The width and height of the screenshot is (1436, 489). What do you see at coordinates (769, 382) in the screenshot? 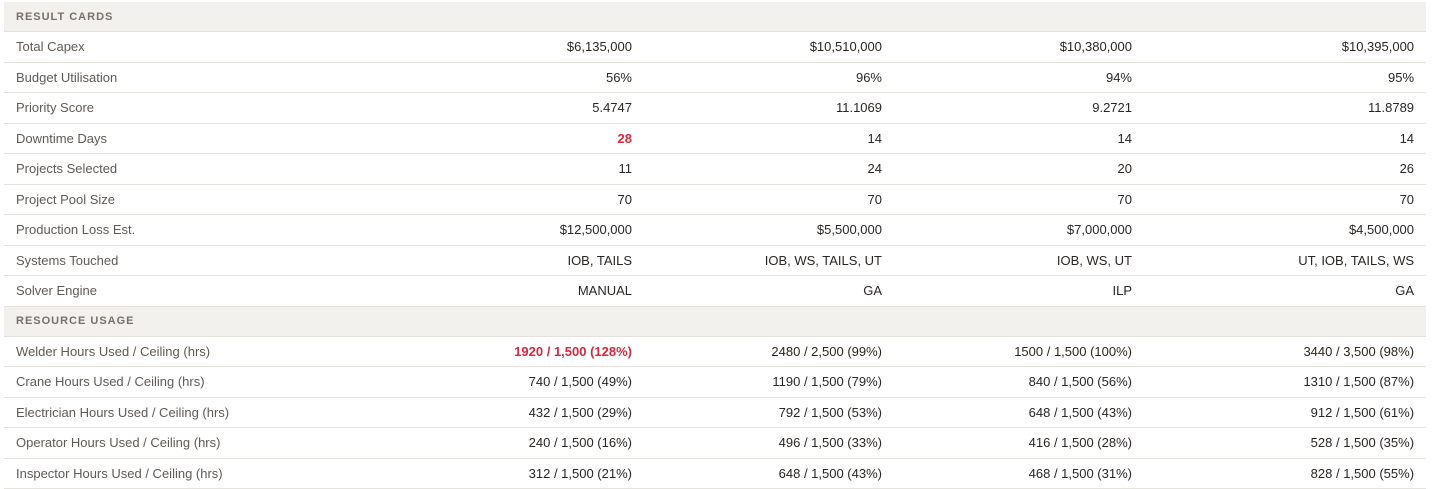
I see `cell-value: 1190 / 1,500 (79%)` at bounding box center [769, 382].